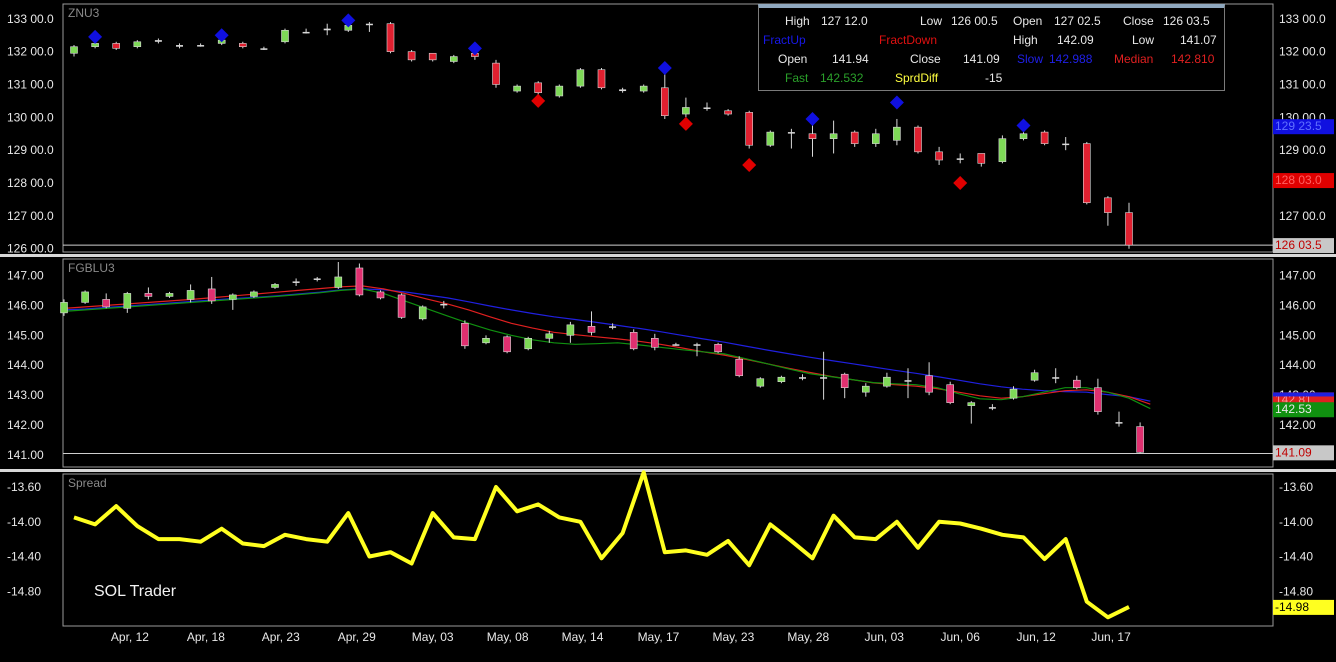 This screenshot has height=662, width=1336. What do you see at coordinates (91, 268) in the screenshot?
I see `fgblu3-title: FGBLU3` at bounding box center [91, 268].